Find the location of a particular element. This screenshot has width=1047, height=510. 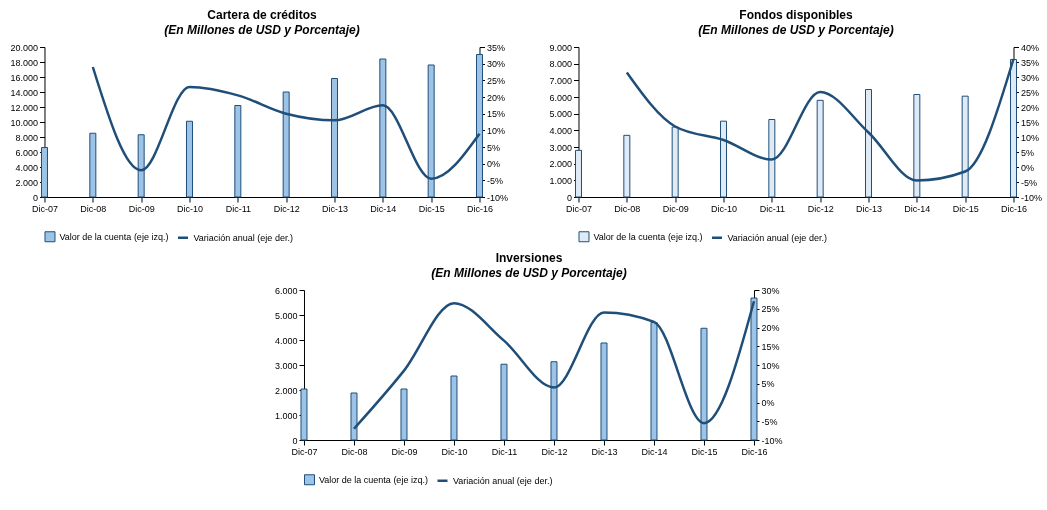

y-tick-label: 4.000 is located at coordinates (286, 340).